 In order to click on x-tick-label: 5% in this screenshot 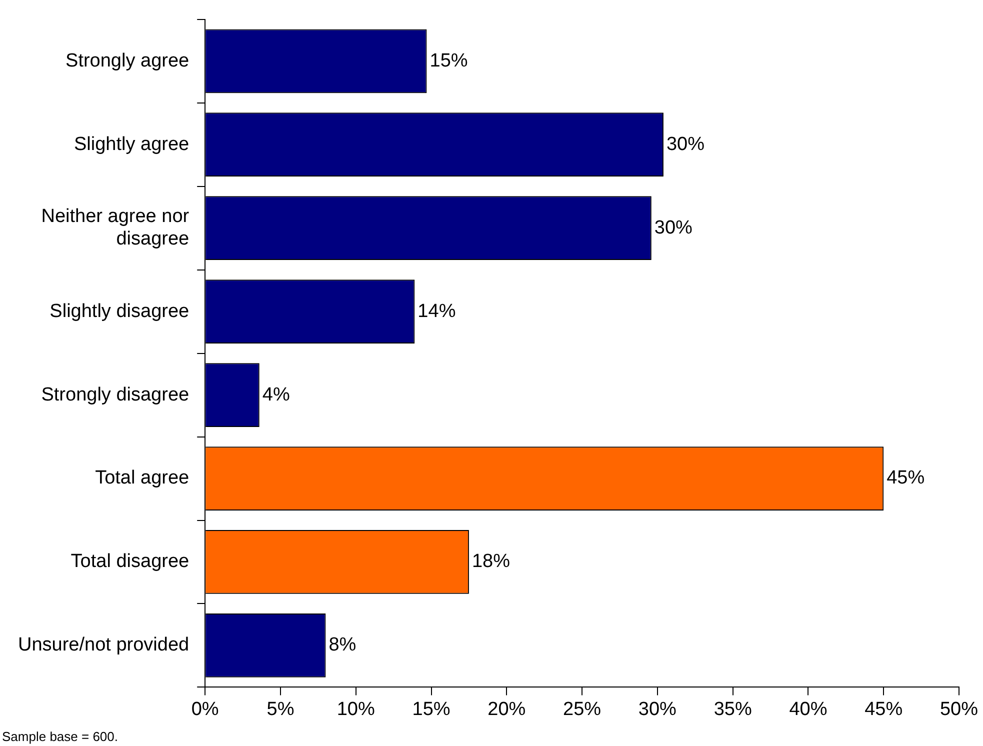, I will do `click(280, 709)`.